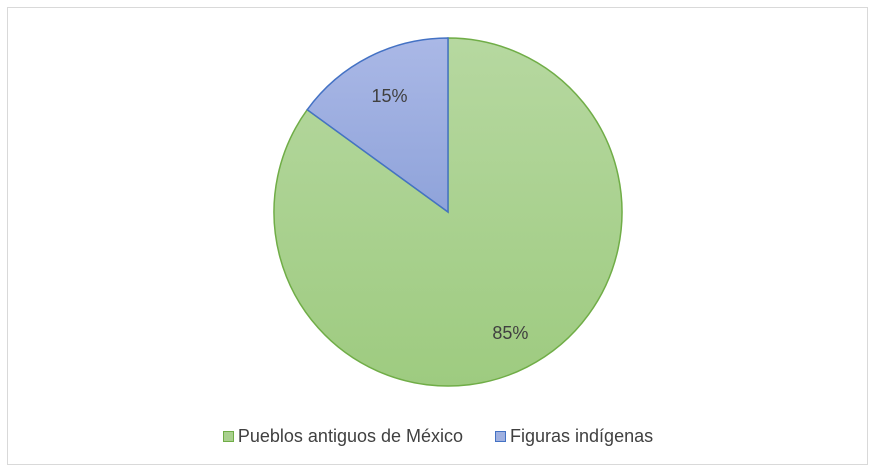  I want to click on legend-label-pueblos: Pueblos antiguos de México, so click(350, 436).